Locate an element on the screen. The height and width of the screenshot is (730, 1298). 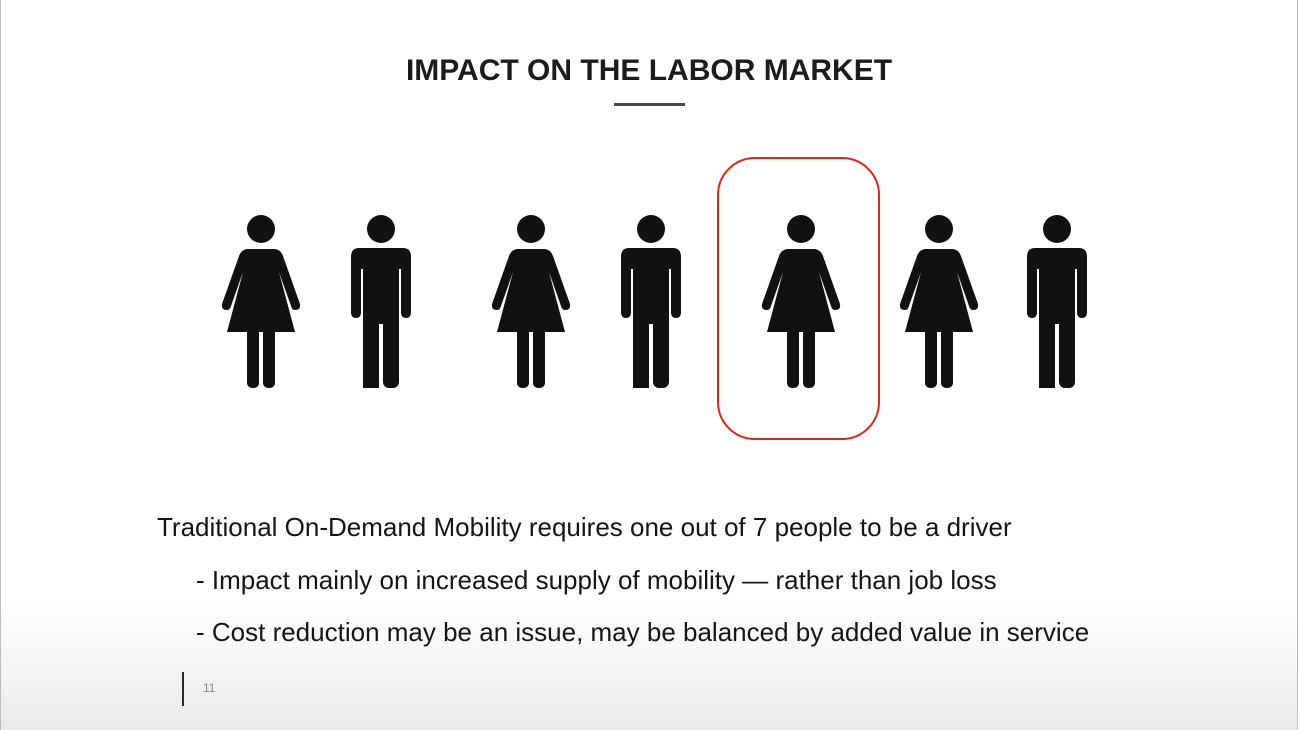
footer-divider is located at coordinates (183, 689).